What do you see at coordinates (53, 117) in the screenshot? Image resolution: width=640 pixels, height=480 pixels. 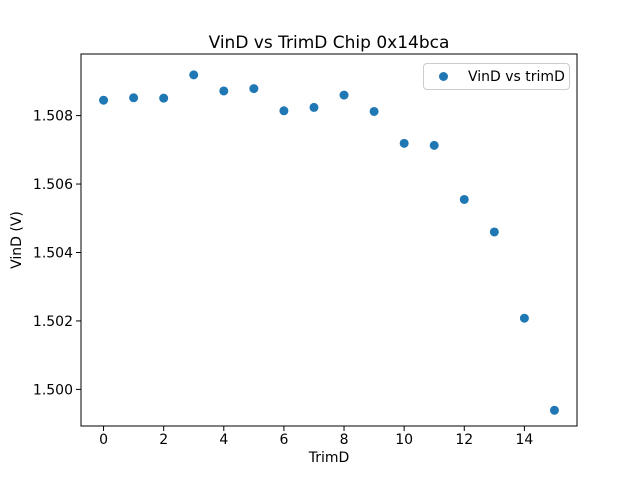 I see `y-tick-label: 1.508` at bounding box center [53, 117].